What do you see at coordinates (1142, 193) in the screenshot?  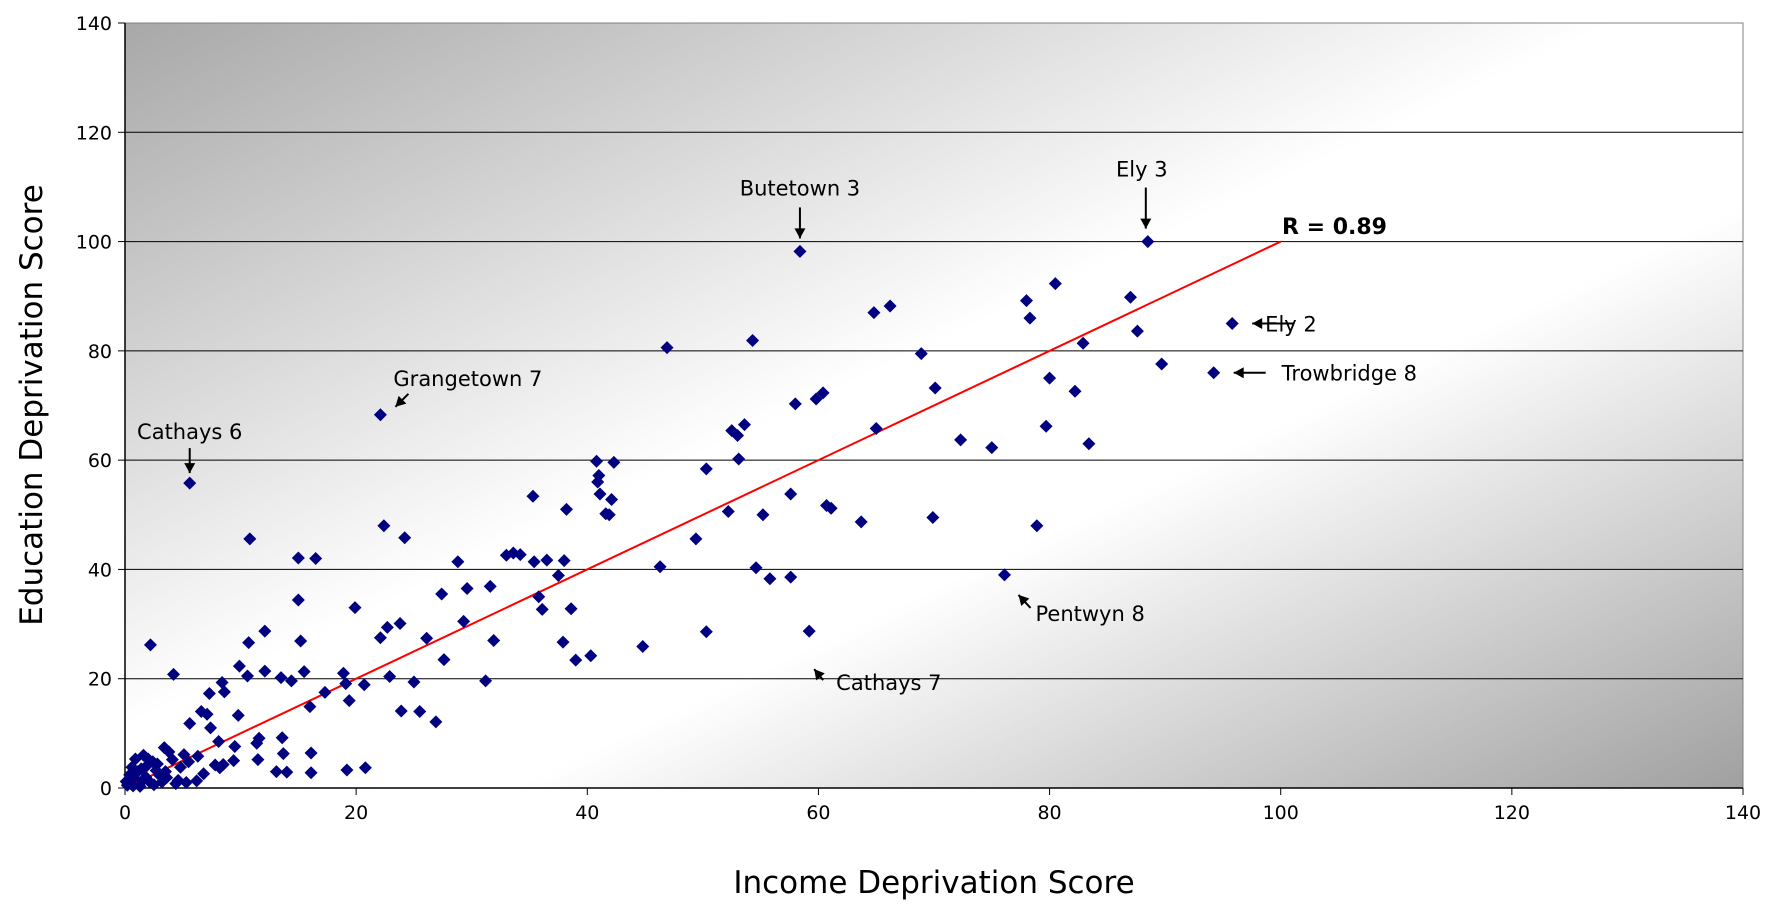 I see `annotation: Ely 3` at bounding box center [1142, 193].